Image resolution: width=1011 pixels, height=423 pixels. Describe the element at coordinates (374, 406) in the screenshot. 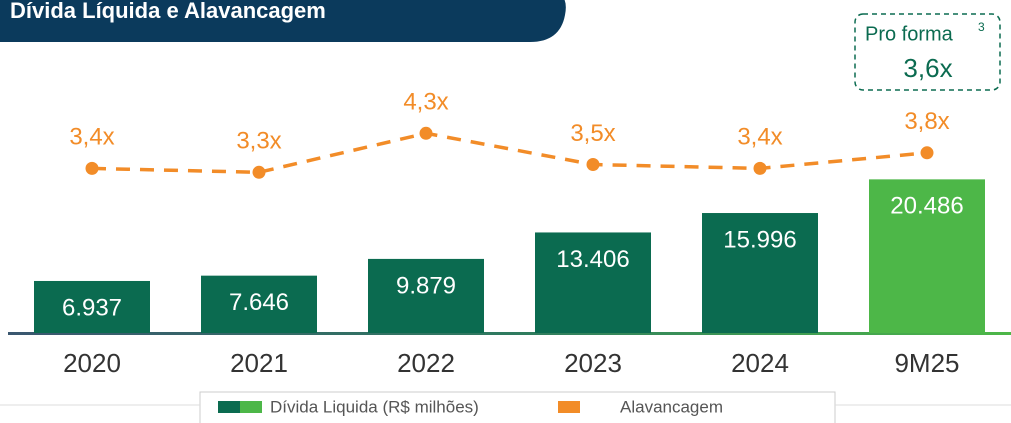

I see `legend-label: Dívida Liquida (R$ milhões)` at that location.